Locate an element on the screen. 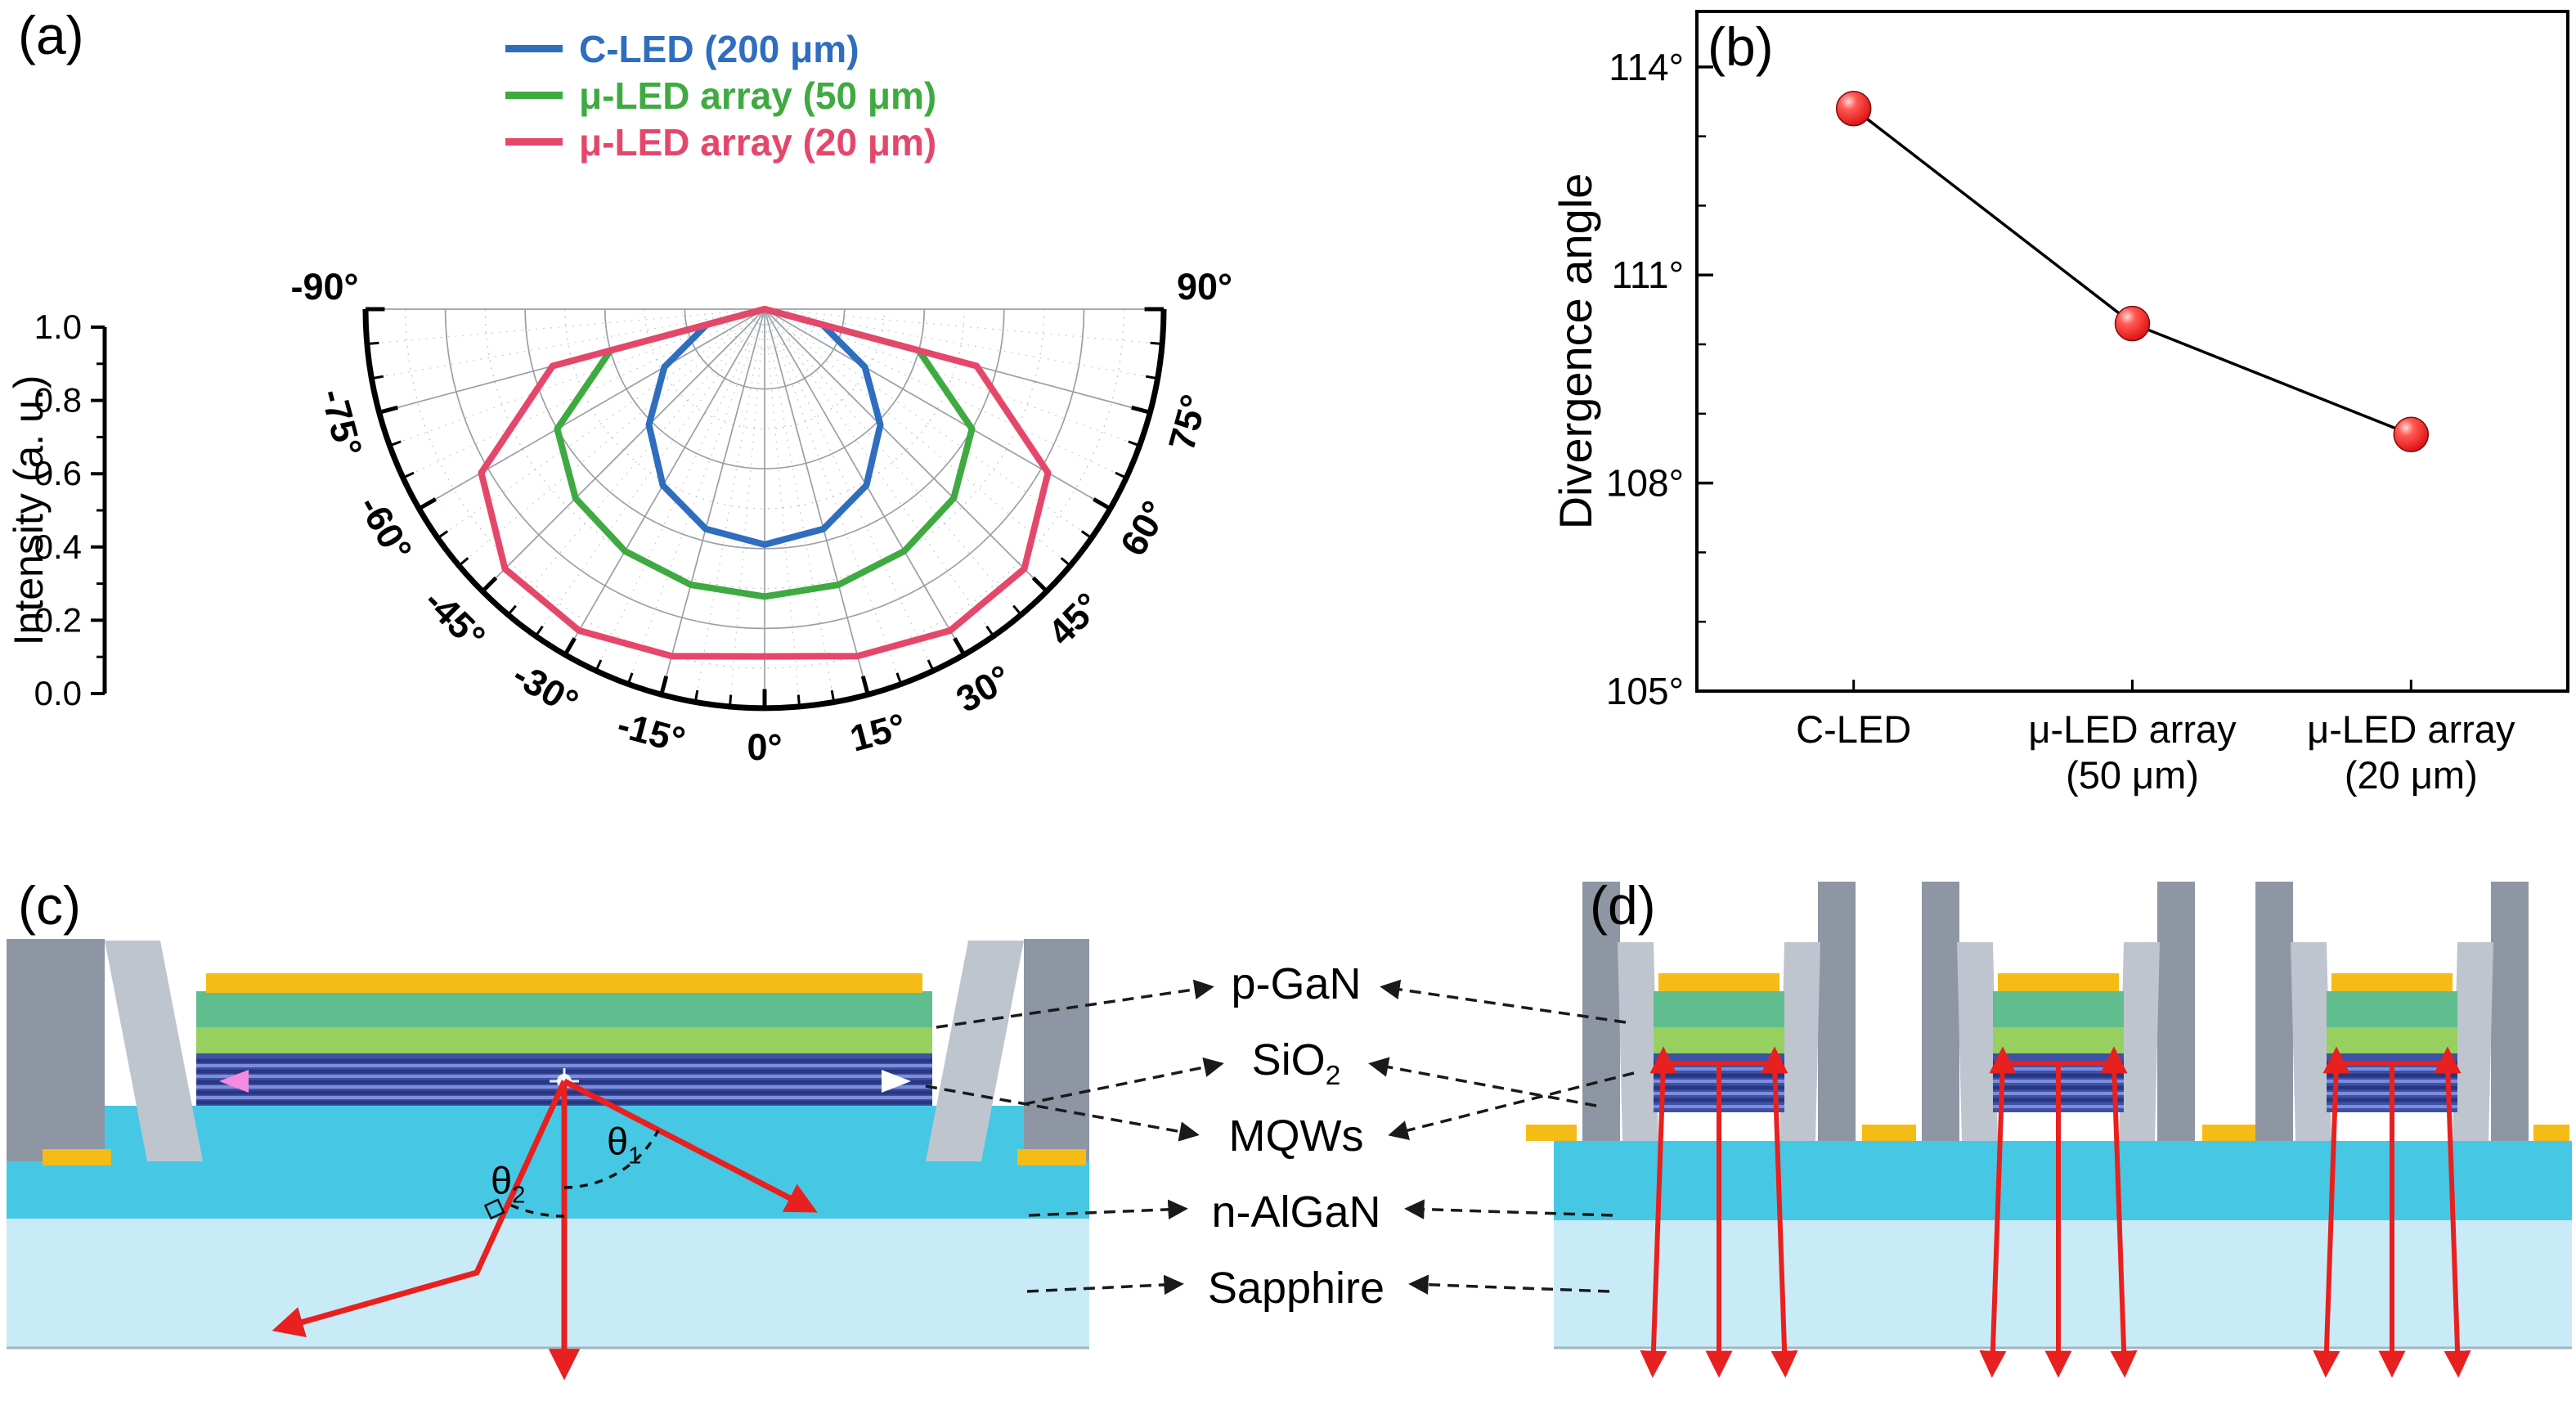  sio2-arrow-right is located at coordinates (1482, 1082).